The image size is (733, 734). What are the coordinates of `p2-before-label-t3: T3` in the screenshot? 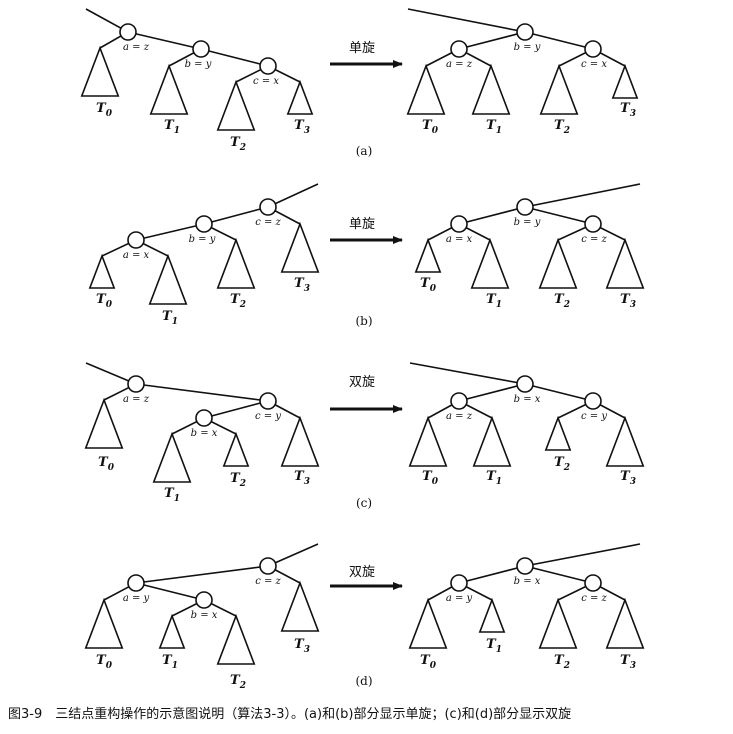 It's located at (302, 478).